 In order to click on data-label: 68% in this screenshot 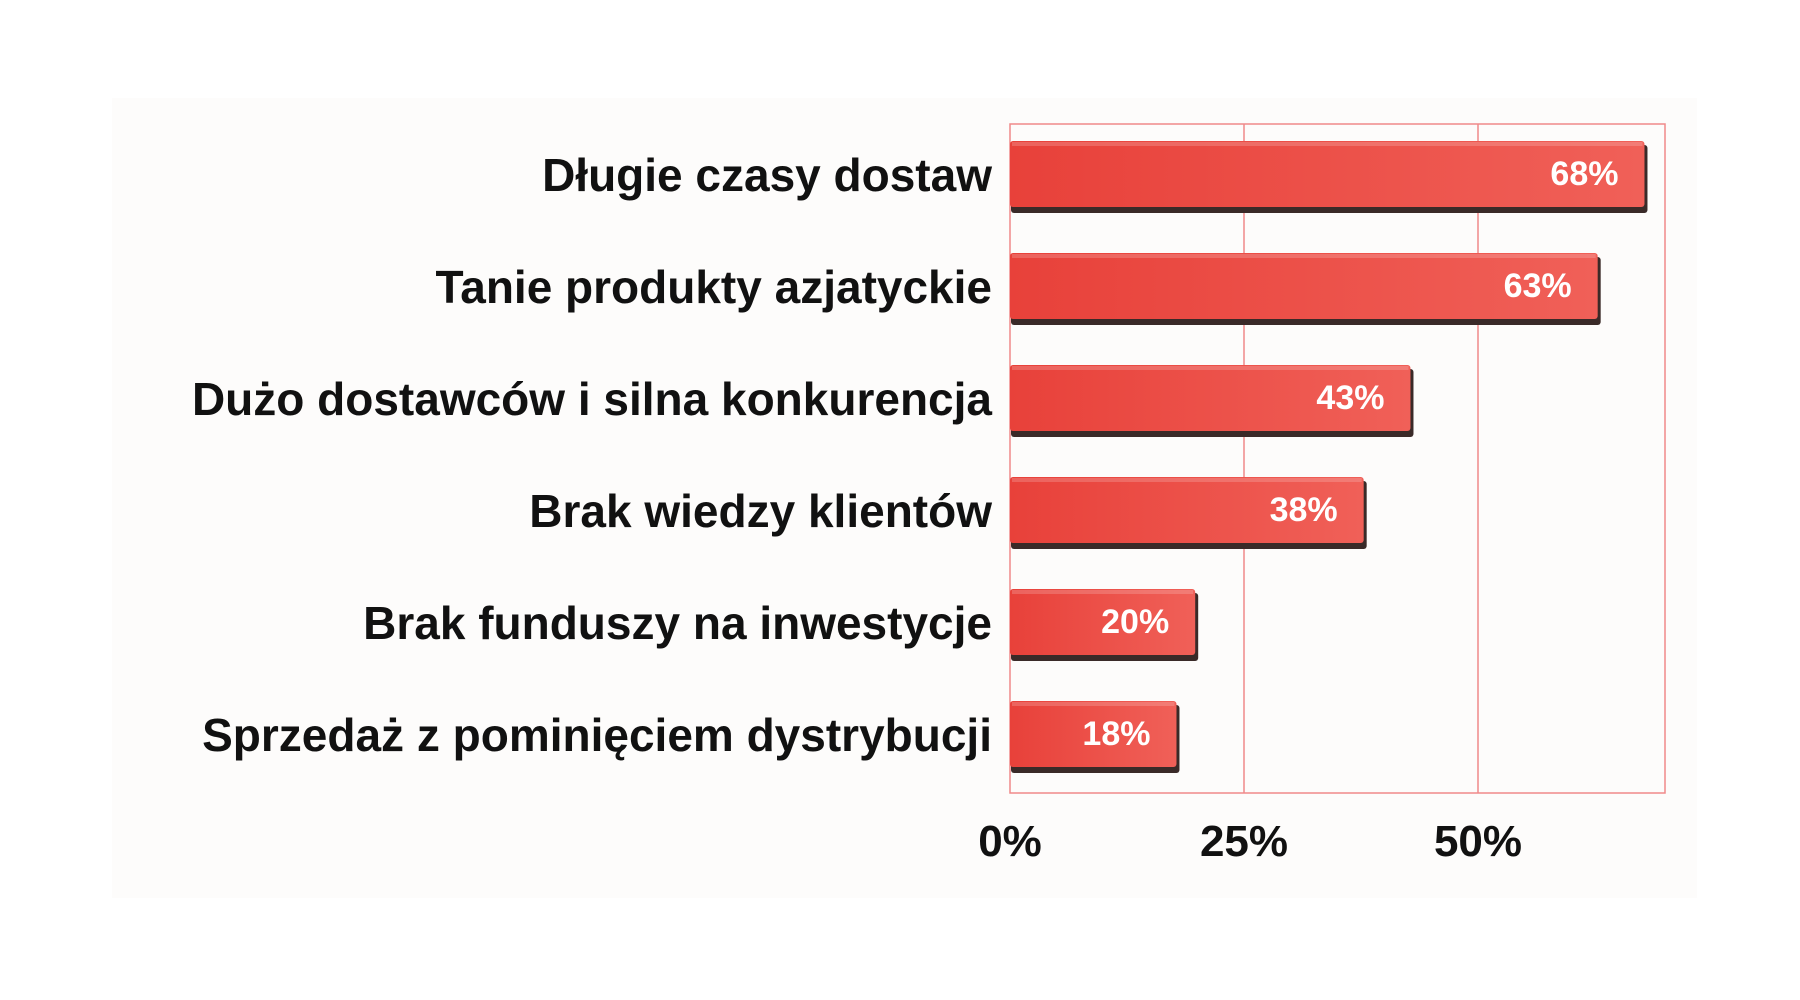, I will do `click(1584, 174)`.